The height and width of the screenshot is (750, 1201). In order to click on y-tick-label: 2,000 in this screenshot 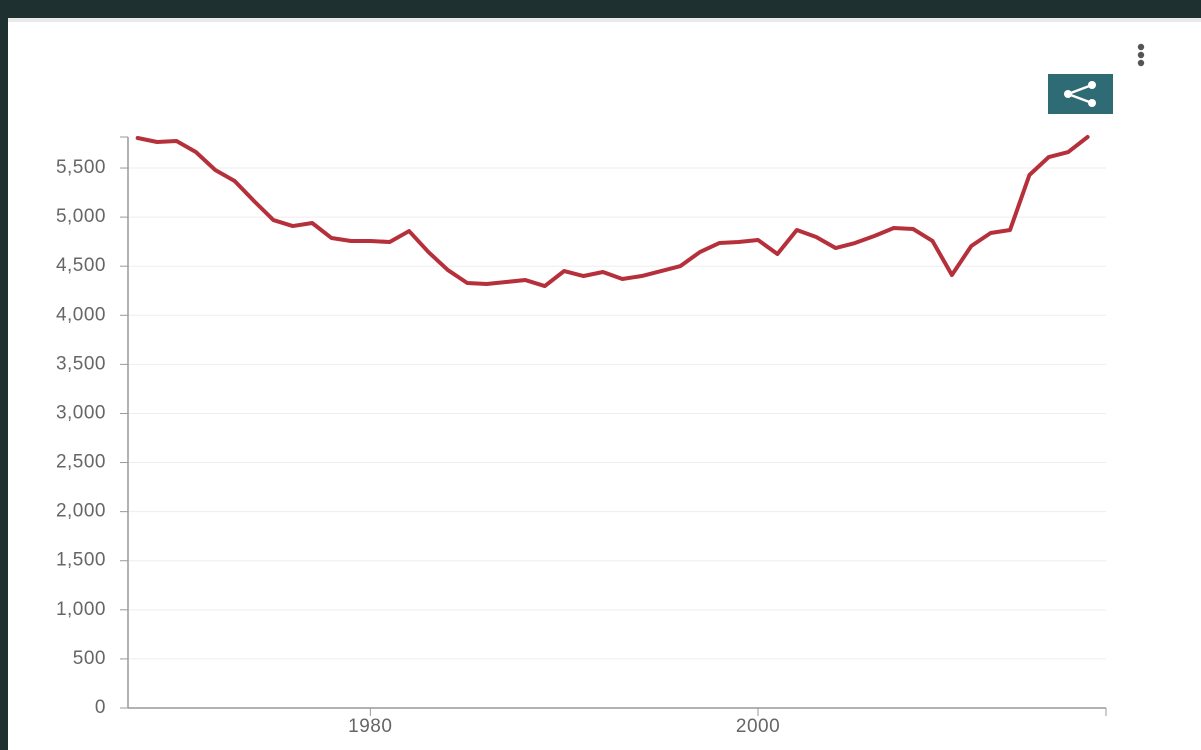, I will do `click(81, 511)`.